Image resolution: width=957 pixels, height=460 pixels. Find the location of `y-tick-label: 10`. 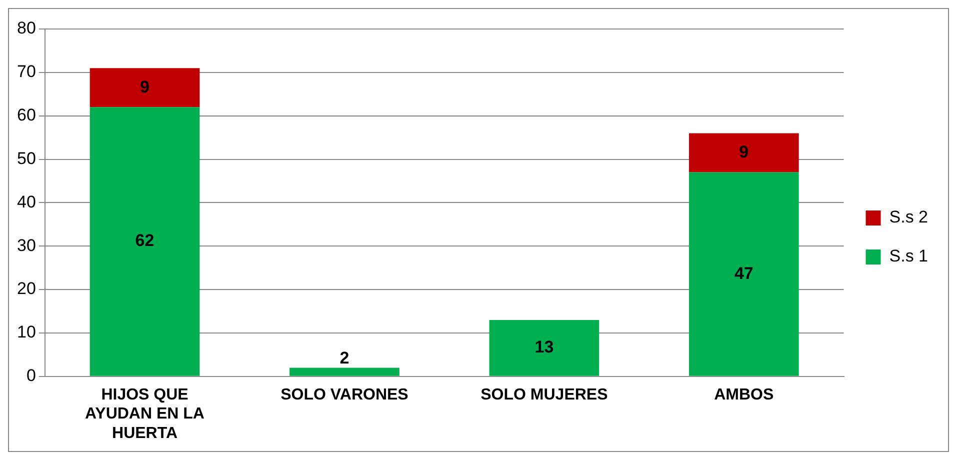

y-tick-label: 10 is located at coordinates (26, 332).